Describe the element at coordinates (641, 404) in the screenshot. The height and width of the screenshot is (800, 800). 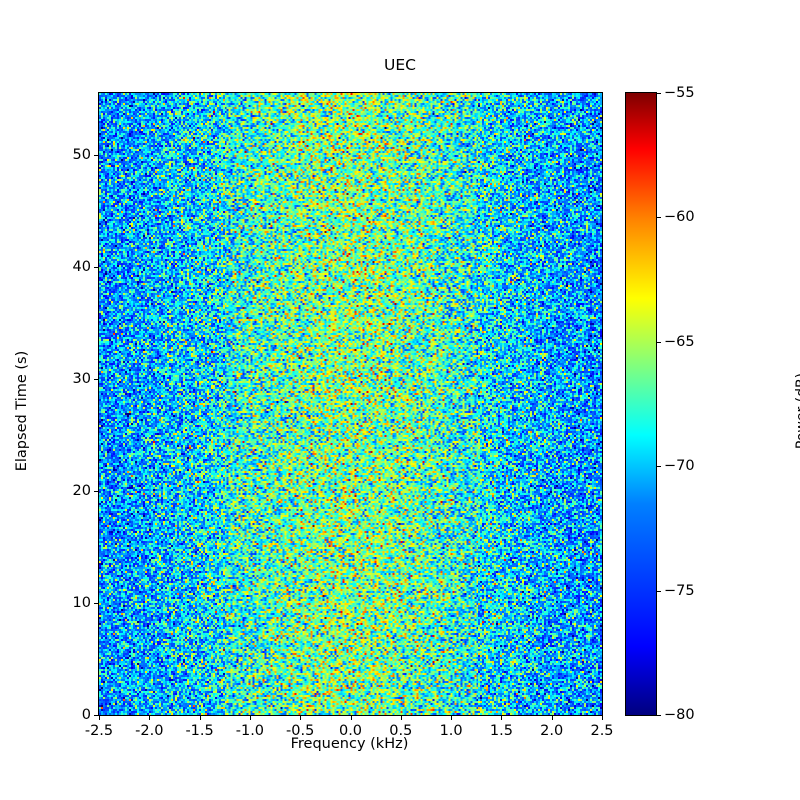
I see `power-colorbar` at that location.